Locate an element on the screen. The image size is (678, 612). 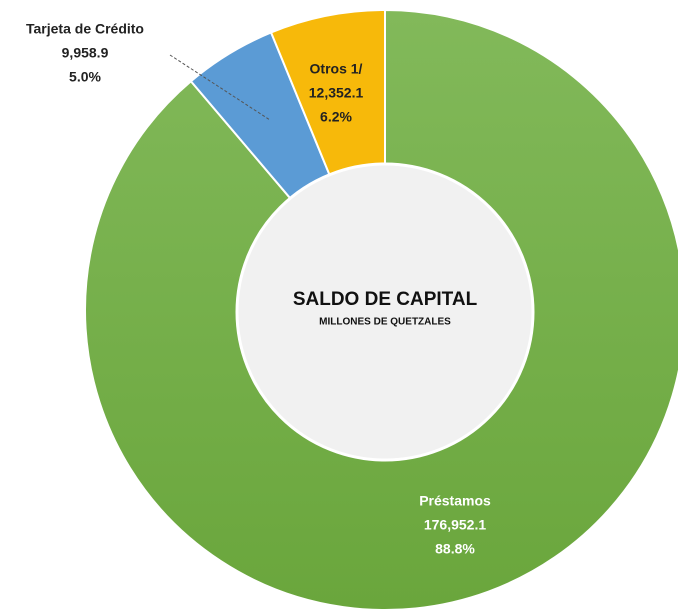
chart-subtitle: MILLONES DE QUETZALES is located at coordinates (385, 322).